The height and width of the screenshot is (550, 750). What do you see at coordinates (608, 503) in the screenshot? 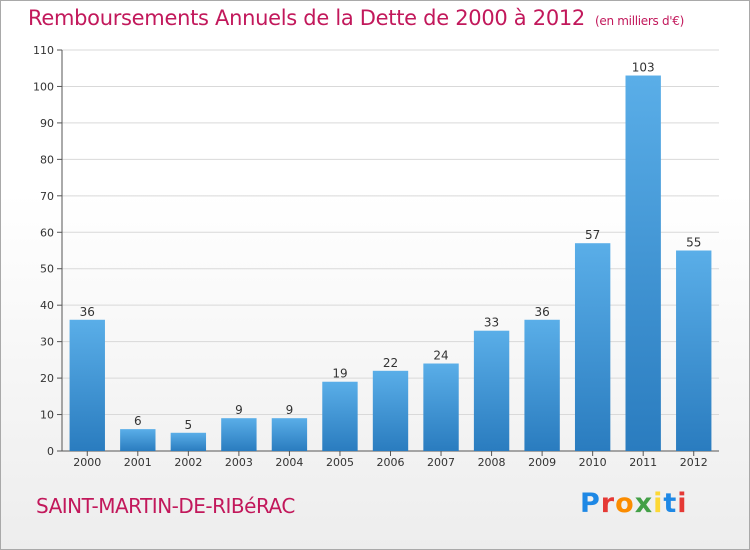
I see `logo-letter: r` at bounding box center [608, 503].